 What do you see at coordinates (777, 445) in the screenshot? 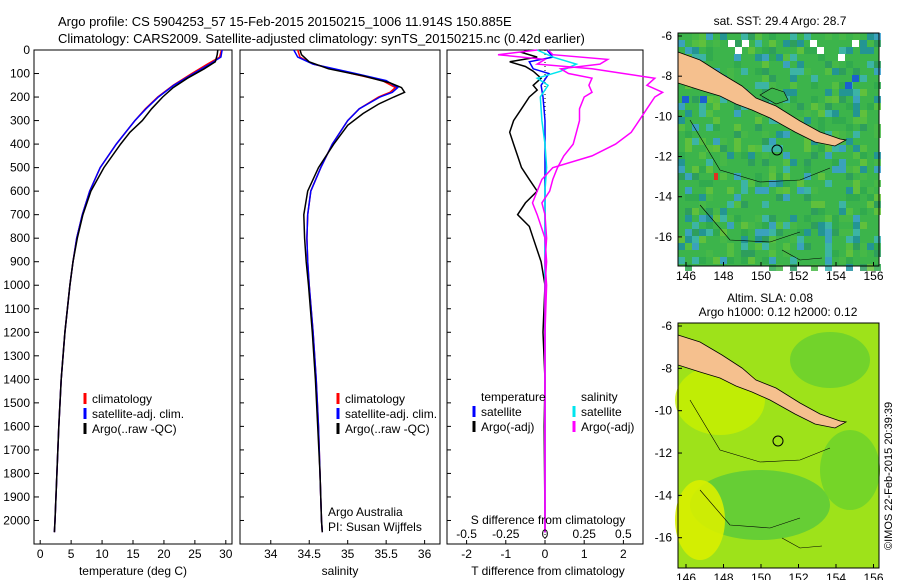
I see `sla-map` at bounding box center [777, 445].